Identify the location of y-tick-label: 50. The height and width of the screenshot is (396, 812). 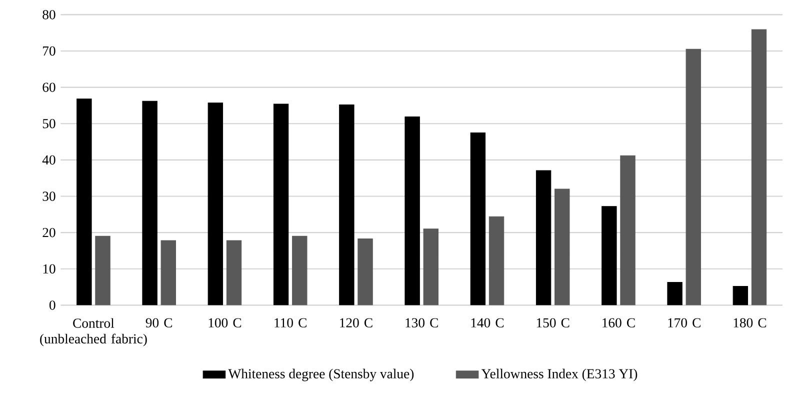
(49, 123).